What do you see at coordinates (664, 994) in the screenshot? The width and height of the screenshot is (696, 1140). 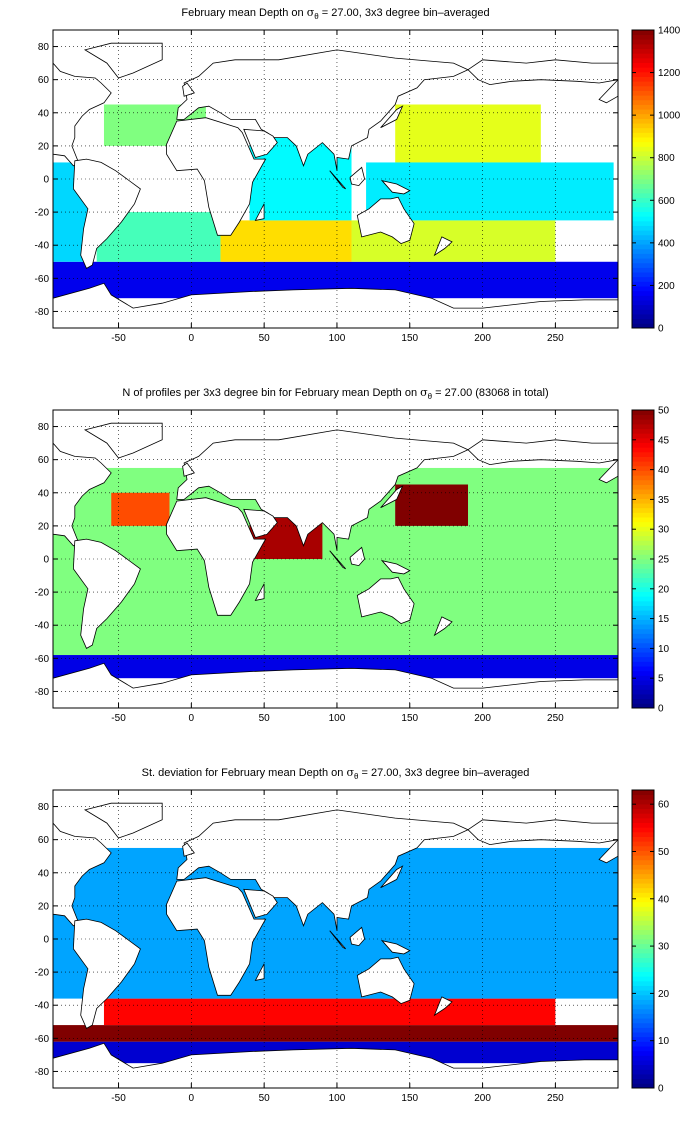 I see `colorbar-tick-label: 20` at bounding box center [664, 994].